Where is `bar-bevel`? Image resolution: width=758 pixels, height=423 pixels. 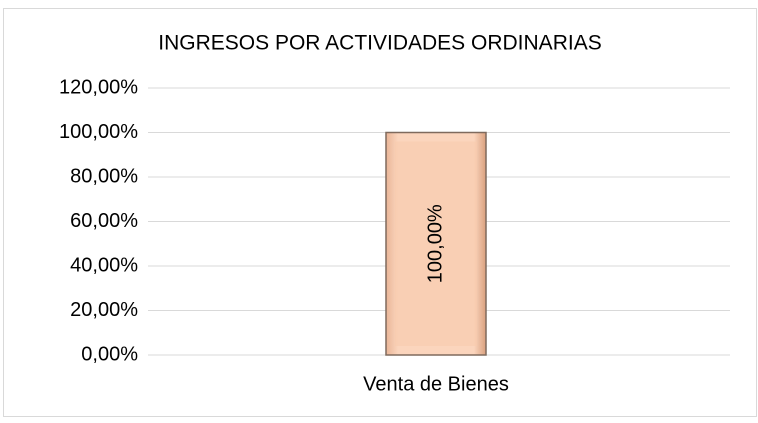 bar-bevel is located at coordinates (436, 243).